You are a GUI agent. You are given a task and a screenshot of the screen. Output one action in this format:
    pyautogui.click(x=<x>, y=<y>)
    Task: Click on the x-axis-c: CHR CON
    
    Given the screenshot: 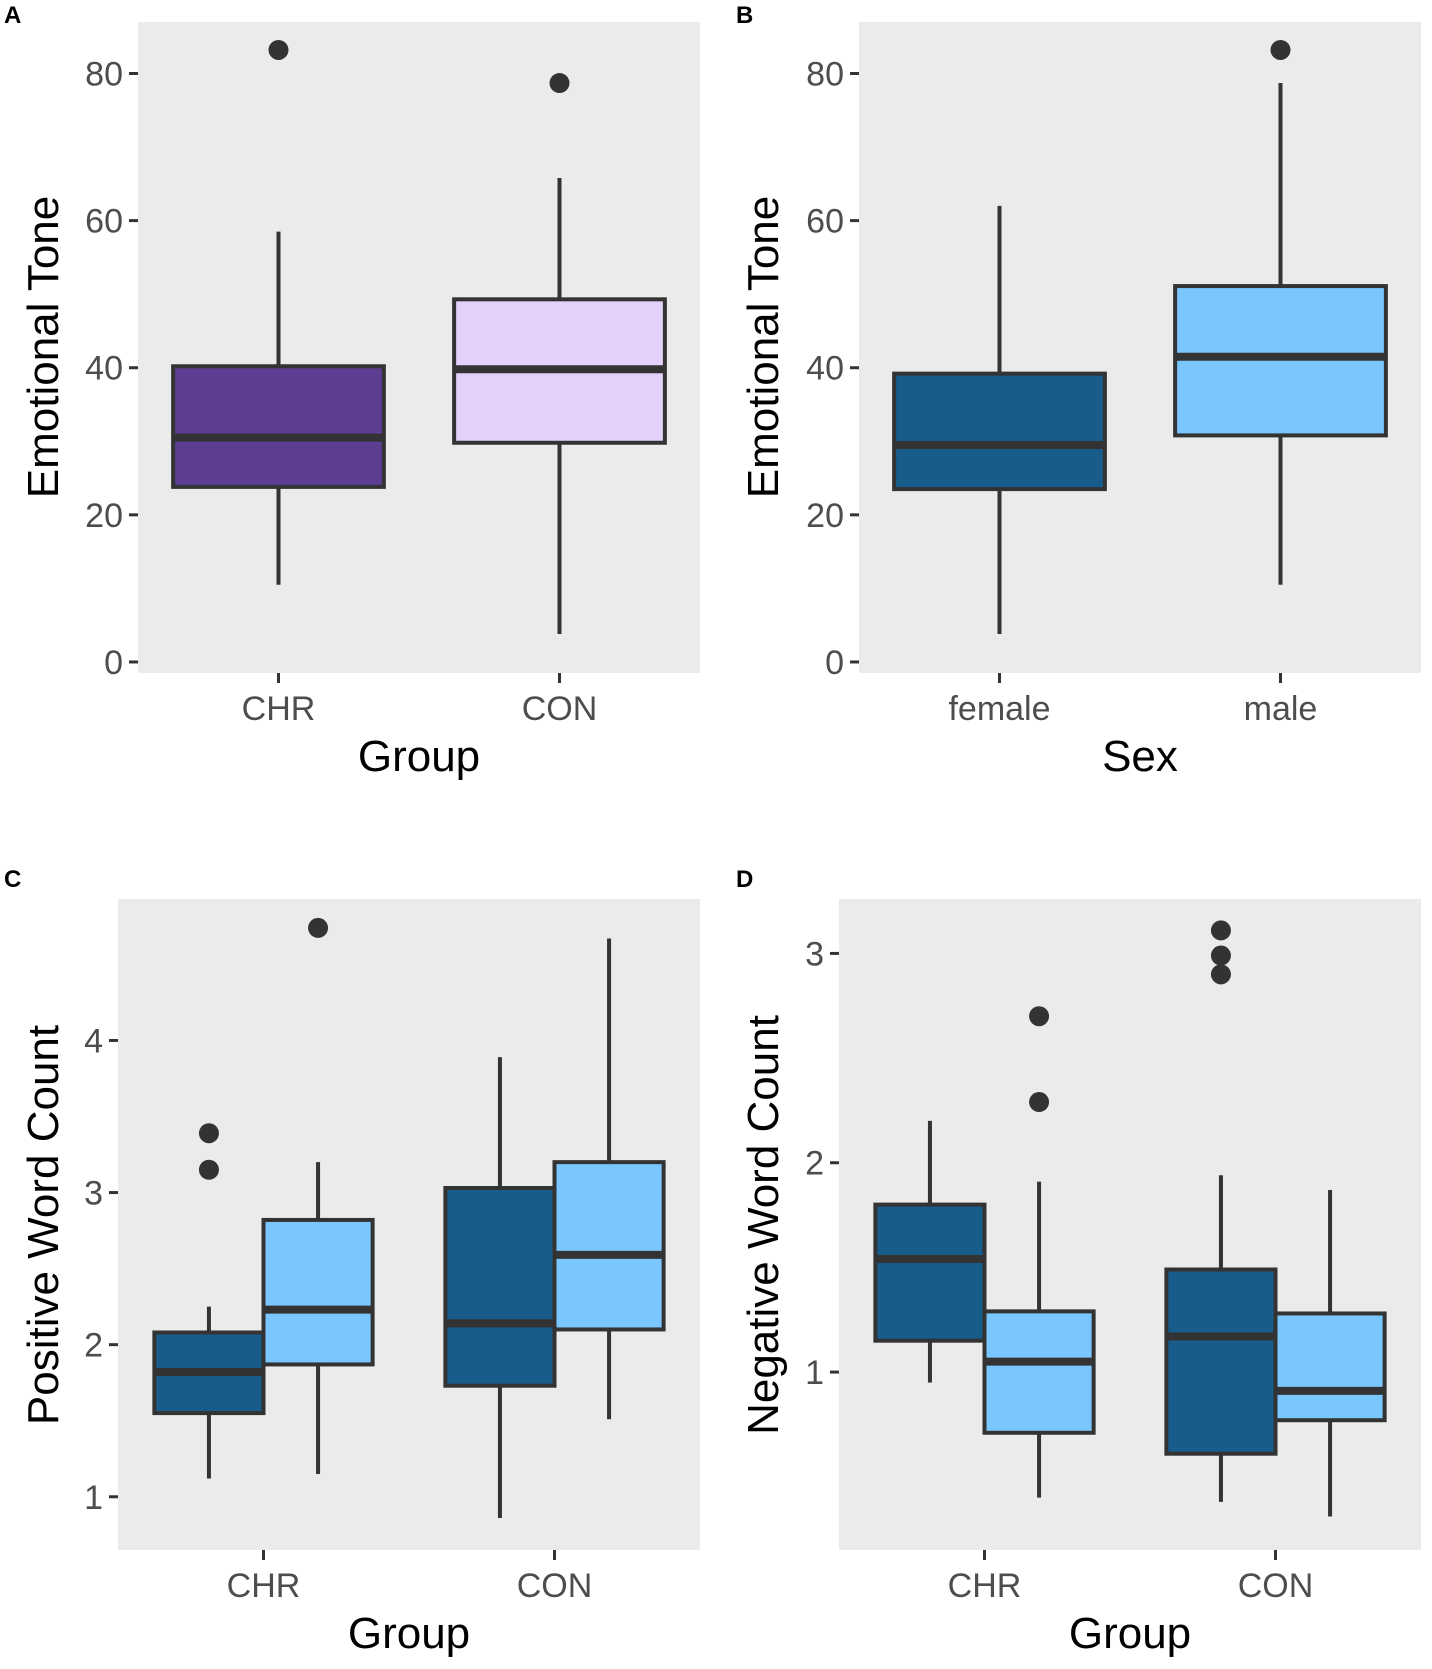 What is the action you would take?
    pyautogui.click(x=410, y=1577)
    